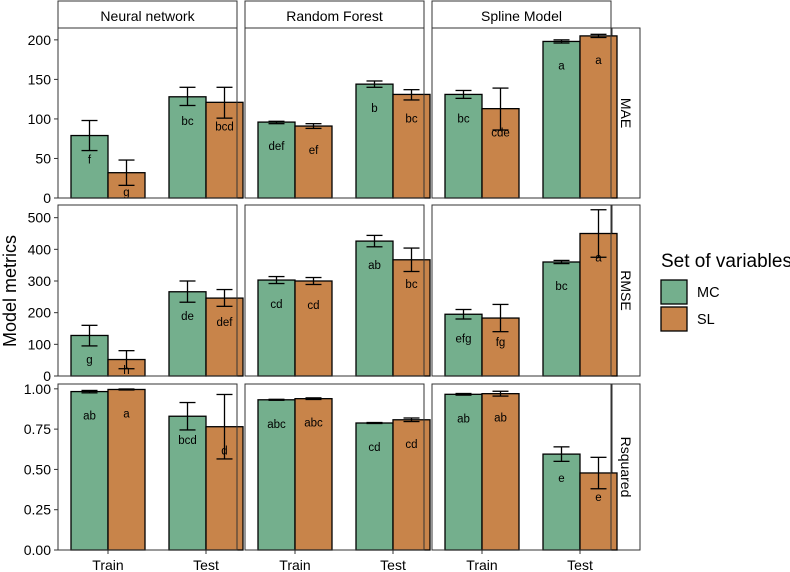  I want to click on strip-label-rmse: RMSE, so click(626, 290).